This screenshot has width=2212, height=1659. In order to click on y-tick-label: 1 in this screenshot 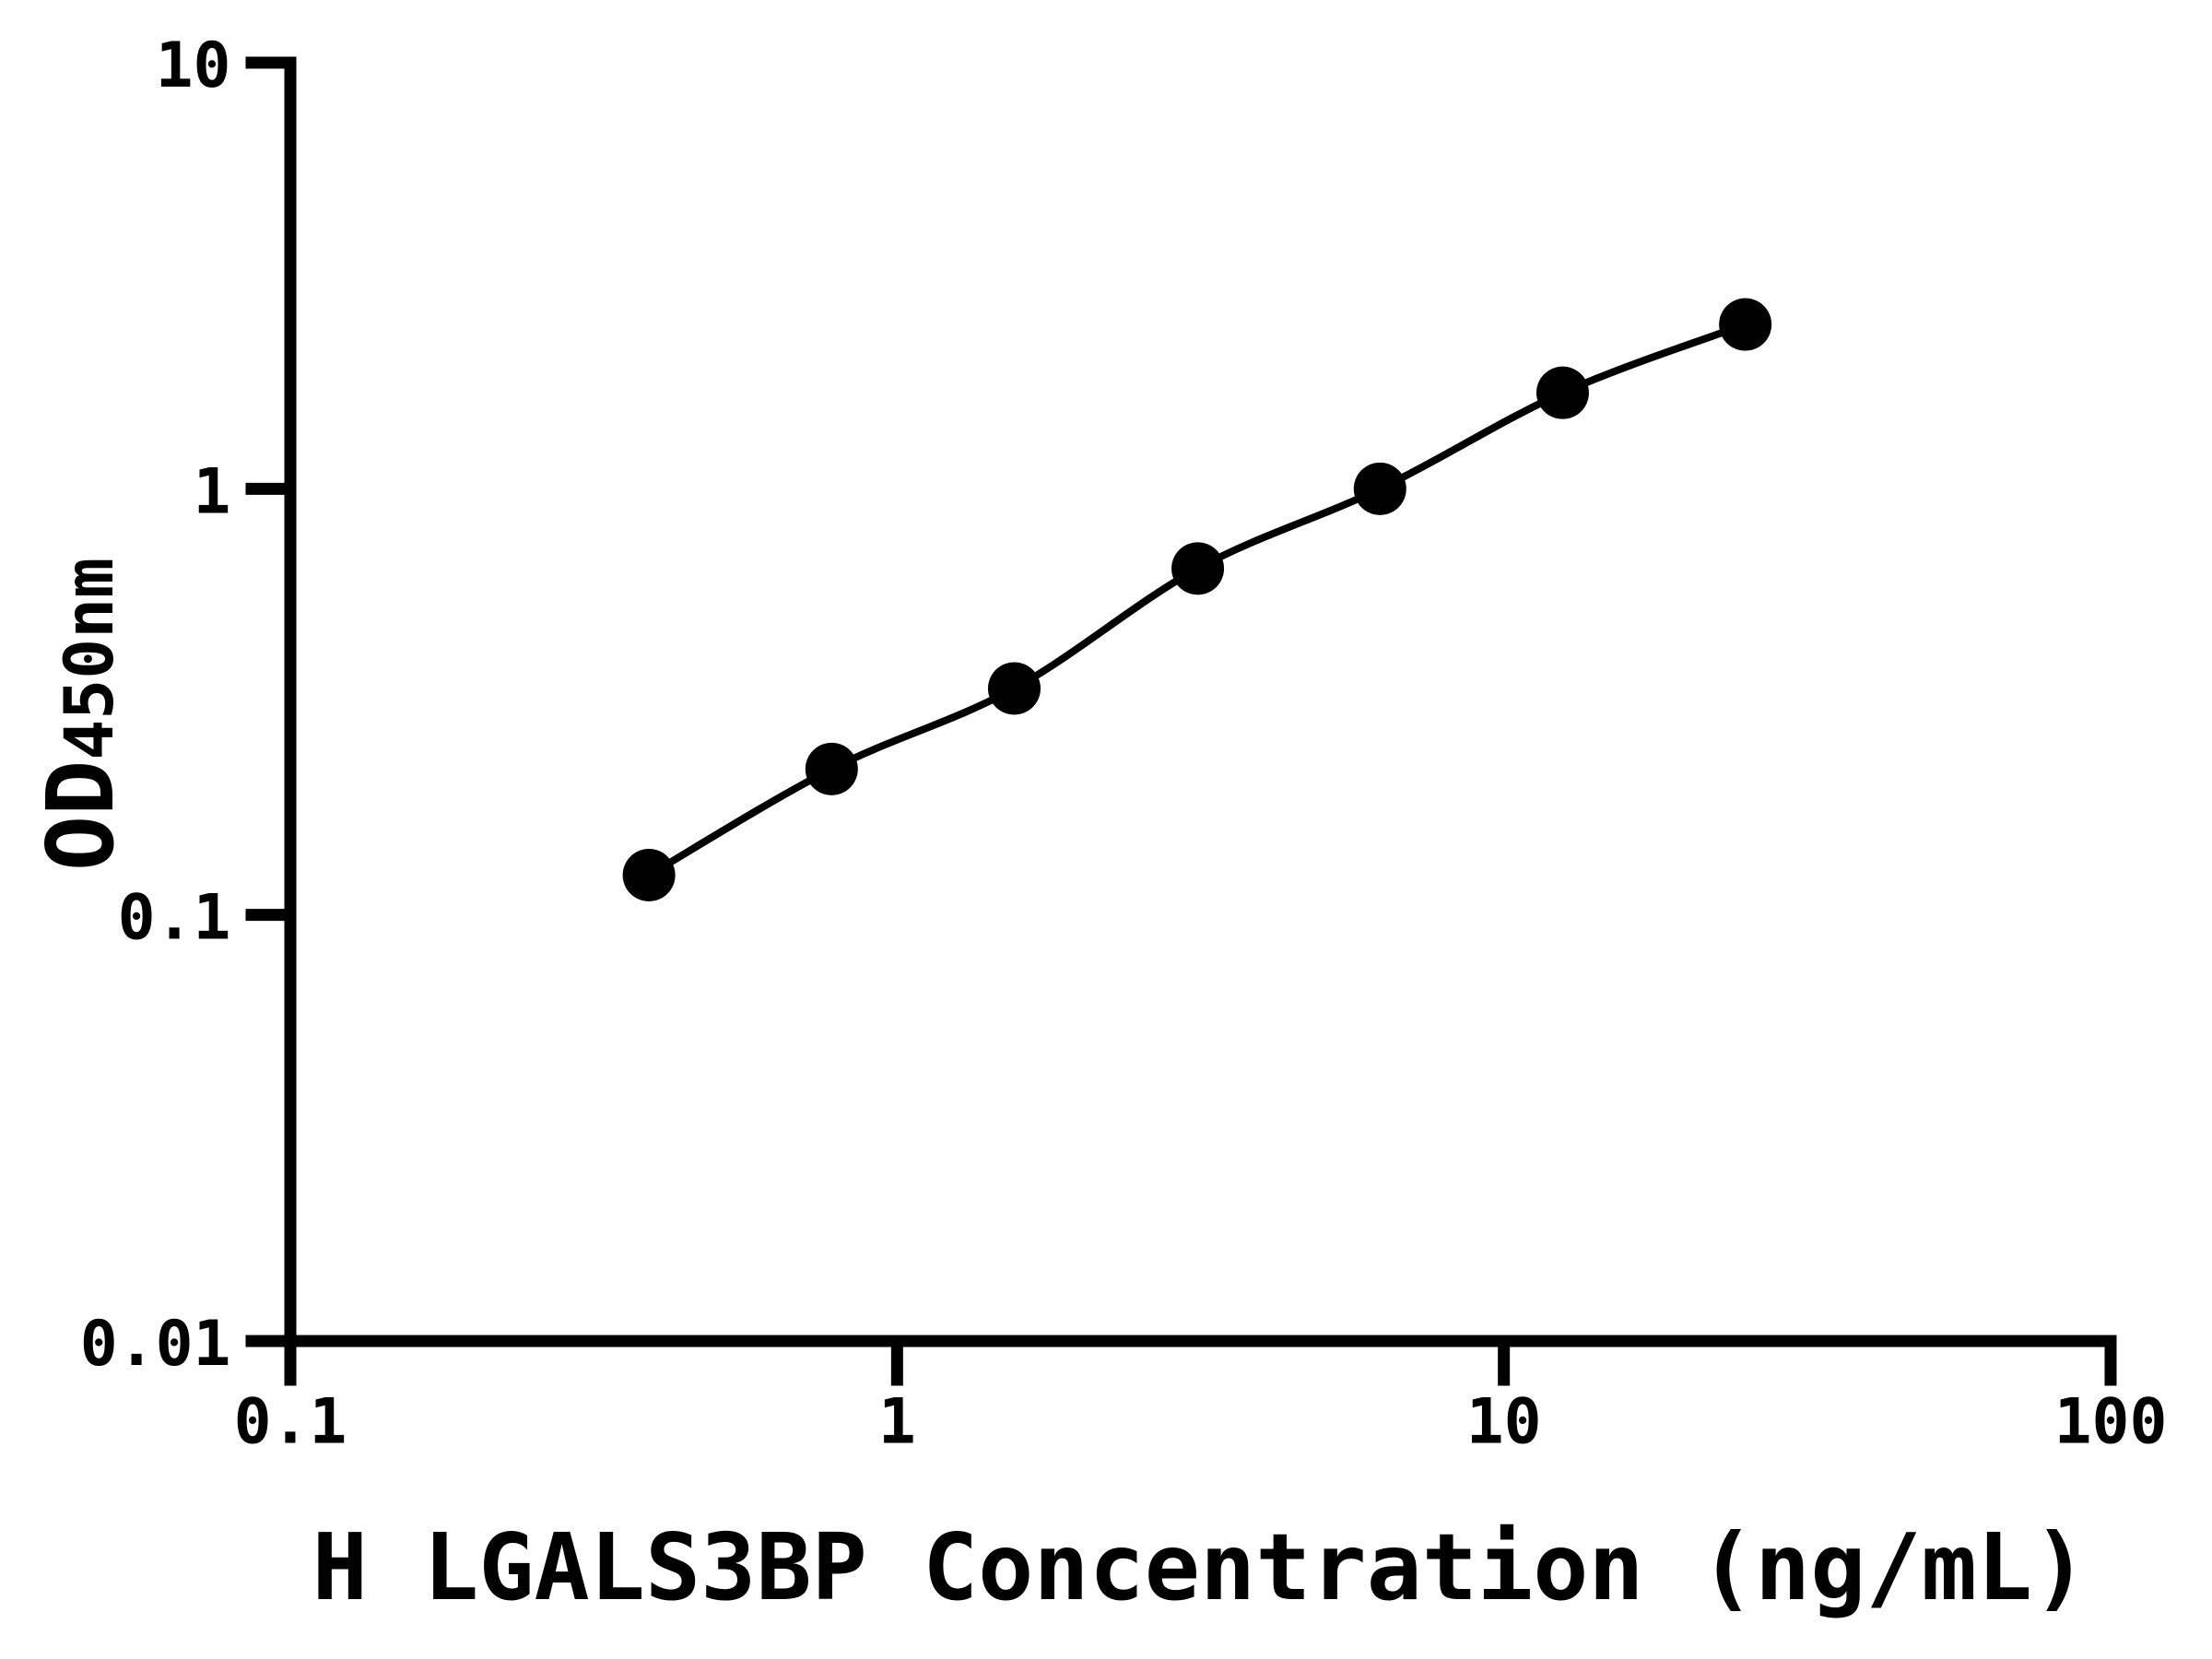, I will do `click(212, 491)`.